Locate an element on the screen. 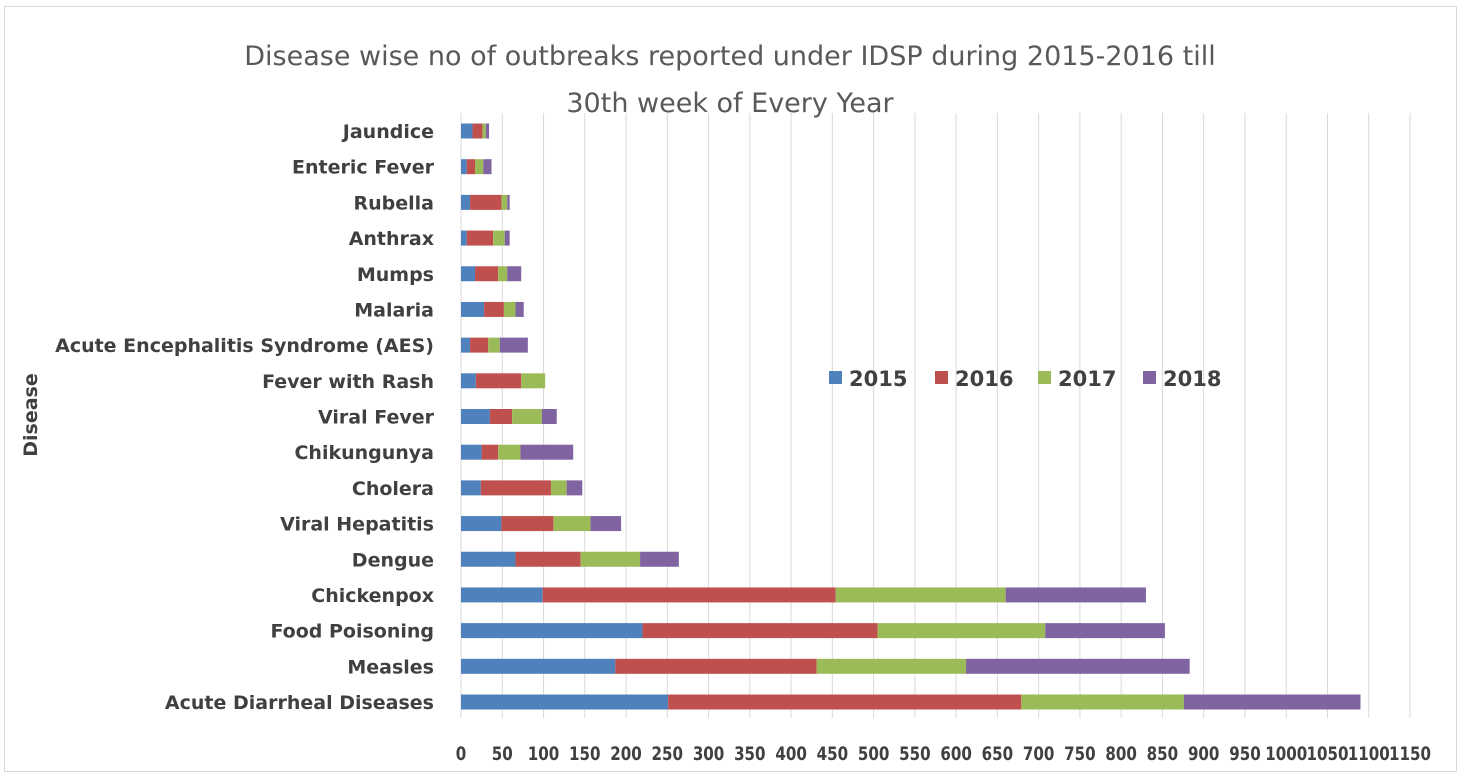 Image resolution: width=1463 pixels, height=774 pixels. legend-label: 2018 is located at coordinates (1192, 379).